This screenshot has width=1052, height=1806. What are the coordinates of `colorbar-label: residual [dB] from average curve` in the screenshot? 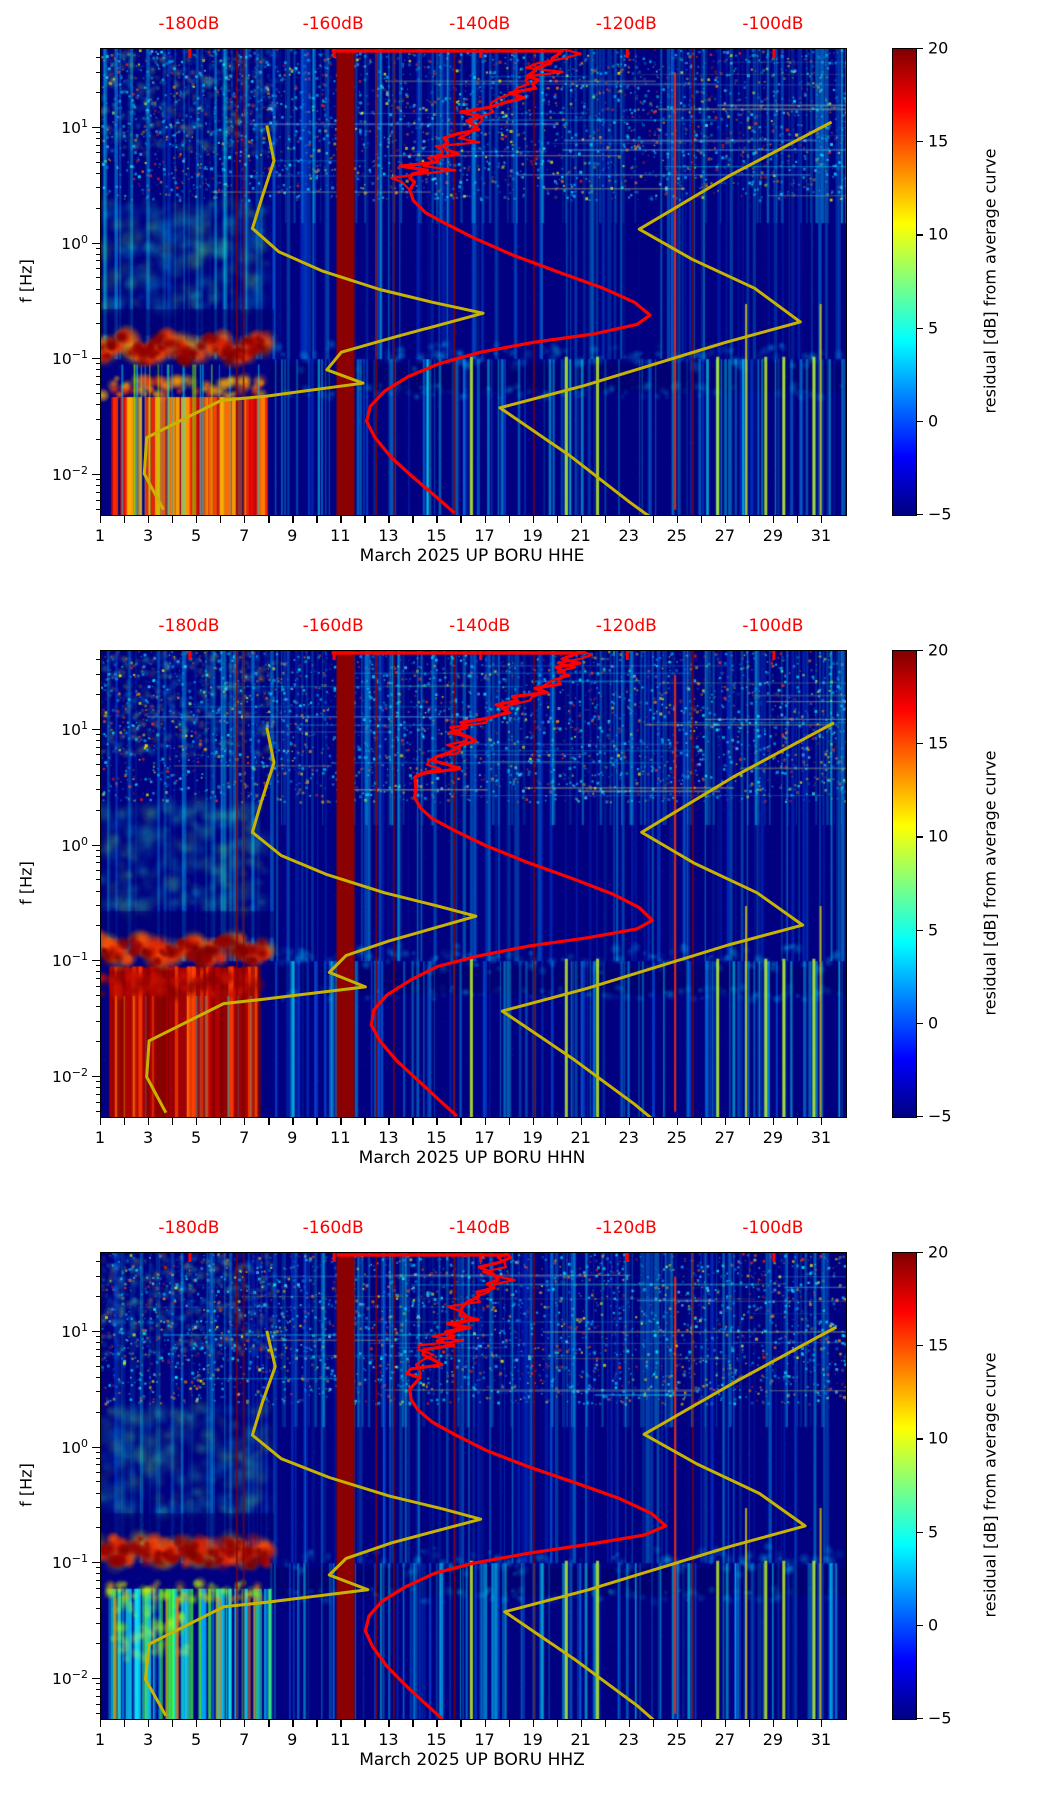 It's located at (990, 281).